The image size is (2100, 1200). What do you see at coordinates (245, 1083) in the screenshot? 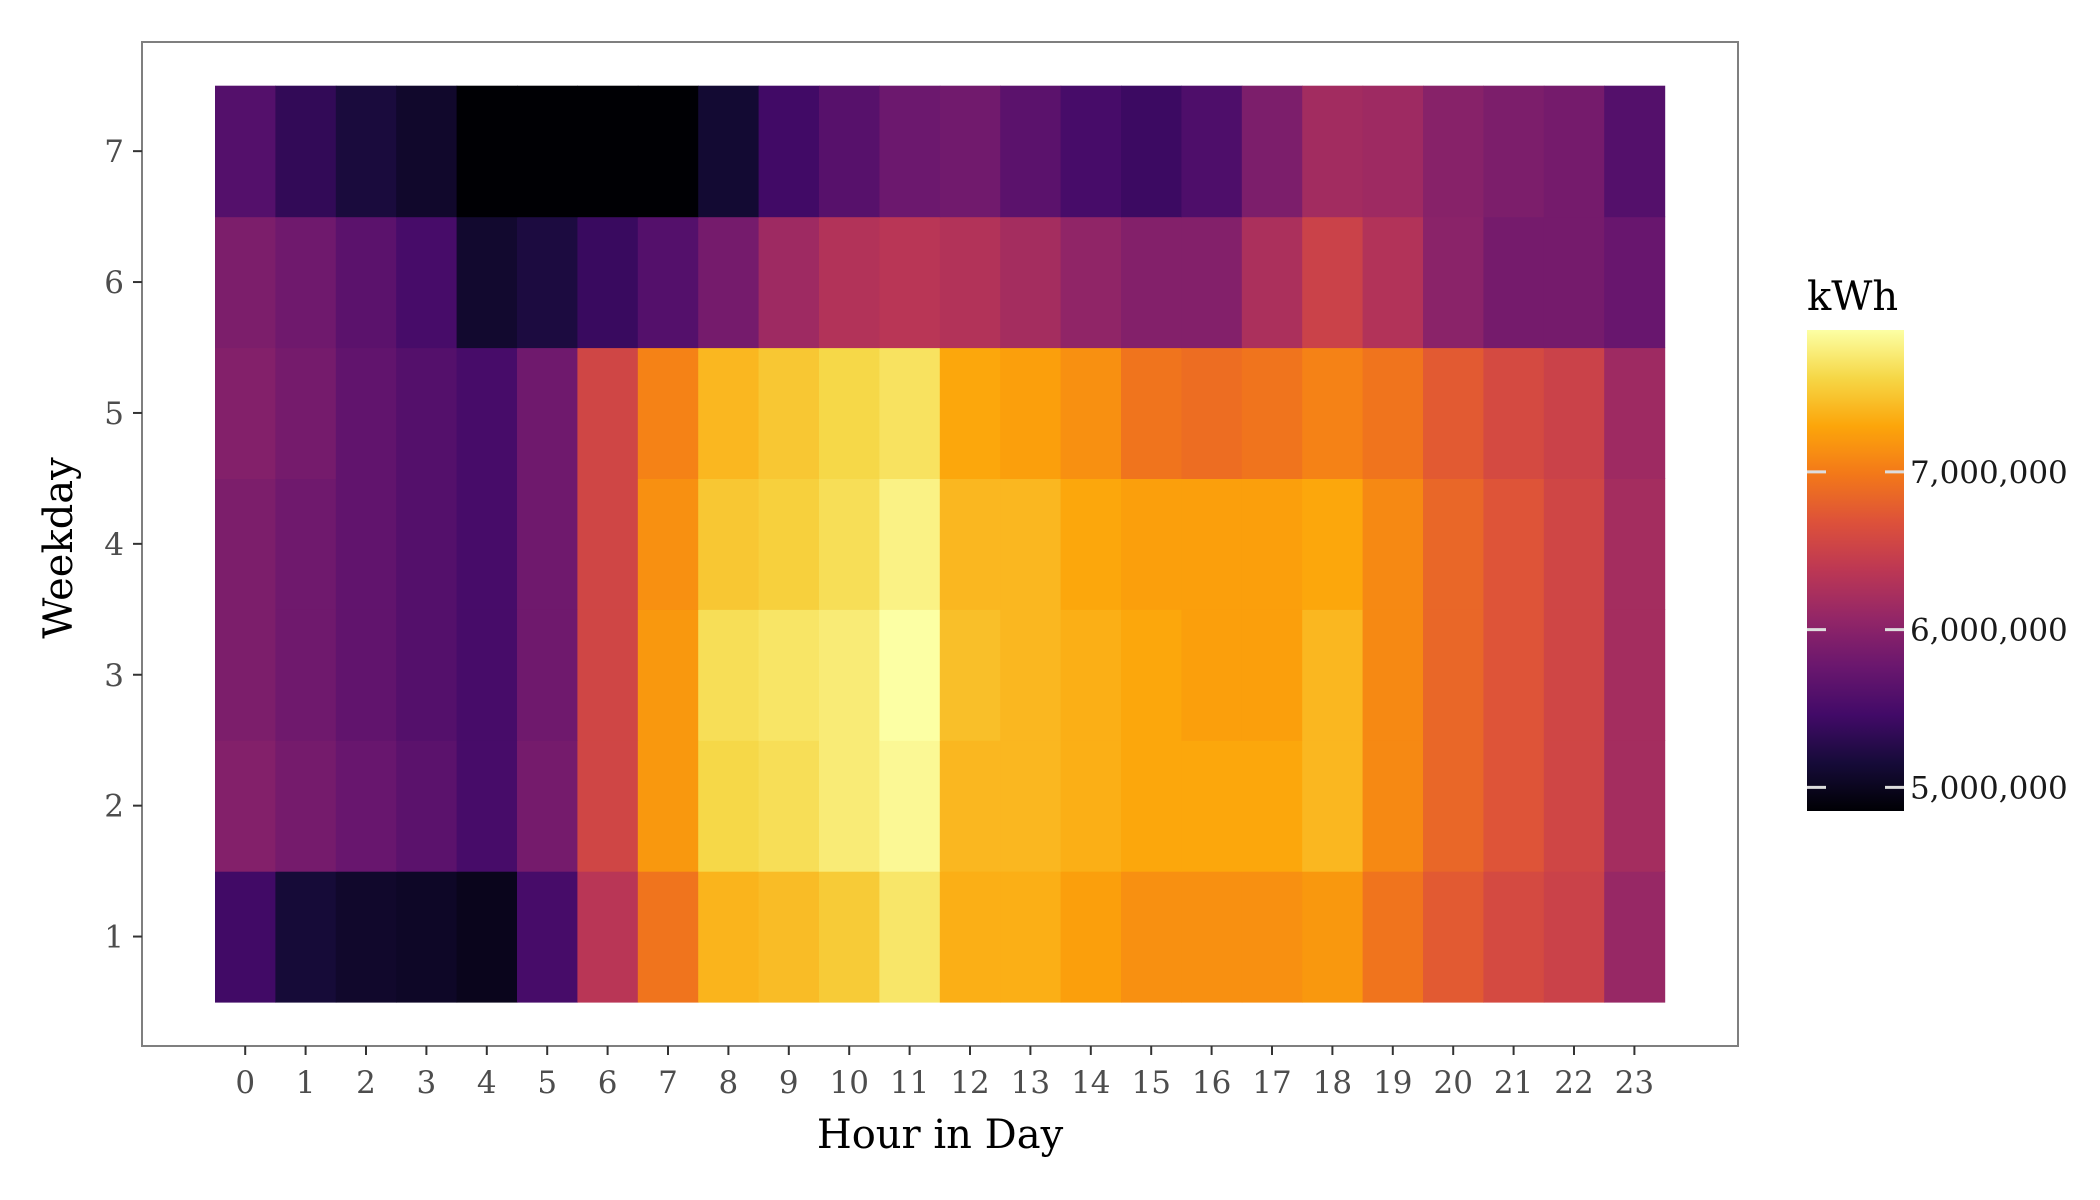
I see `x-tick-label: 0` at bounding box center [245, 1083].